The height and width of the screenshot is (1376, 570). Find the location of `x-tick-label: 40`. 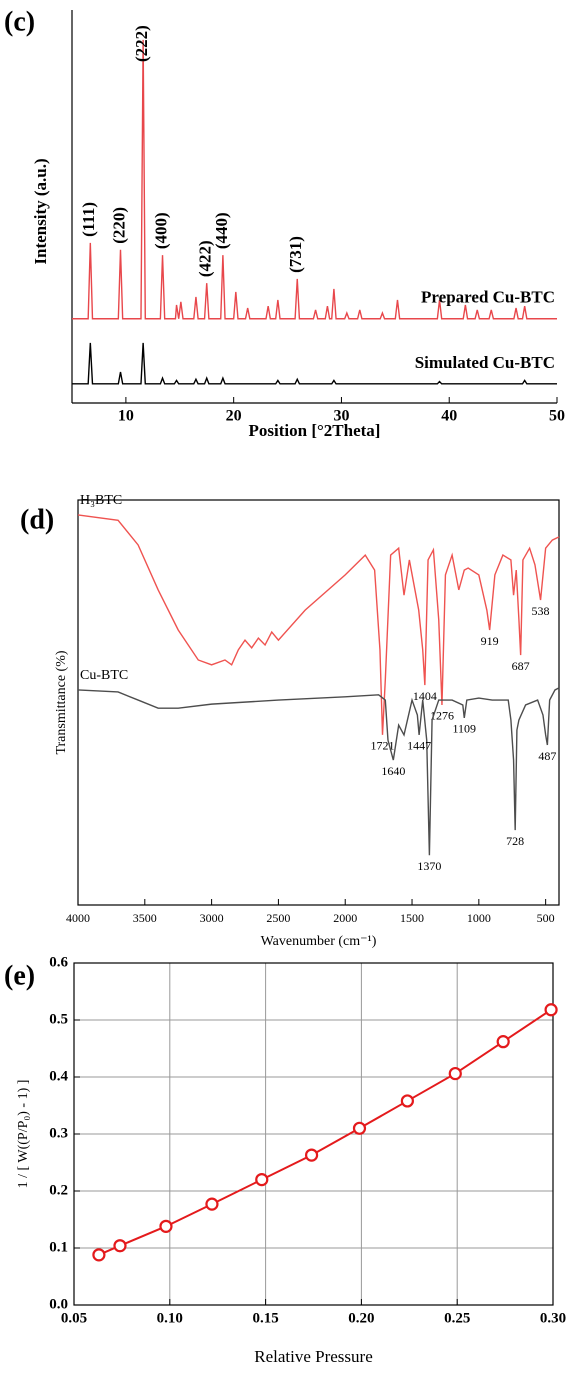

x-tick-label: 40 is located at coordinates (449, 416).